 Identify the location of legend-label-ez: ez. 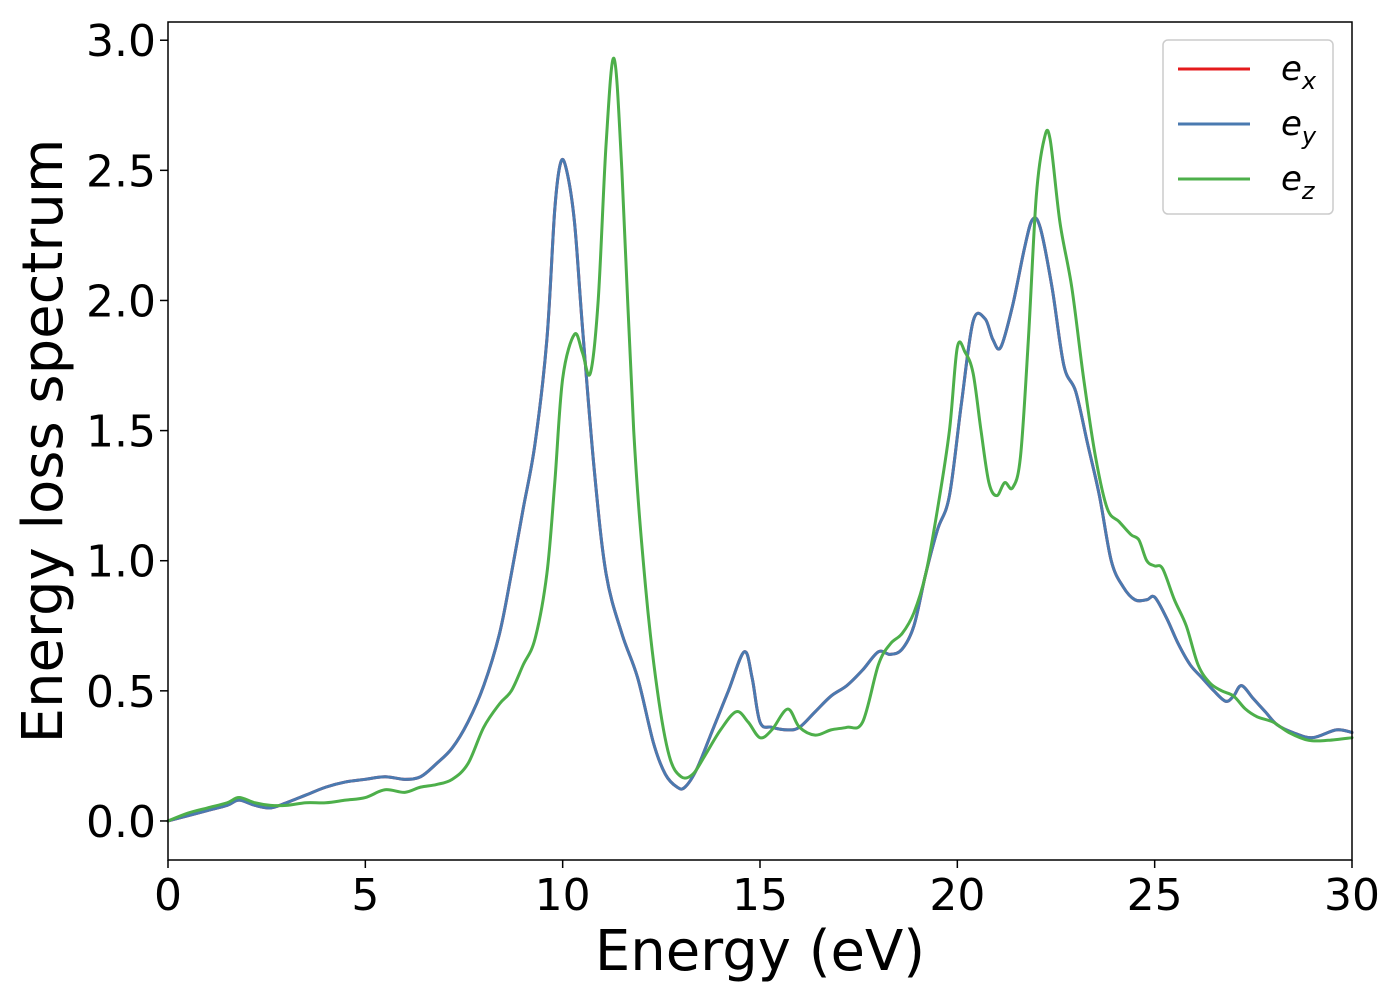
(1298, 182).